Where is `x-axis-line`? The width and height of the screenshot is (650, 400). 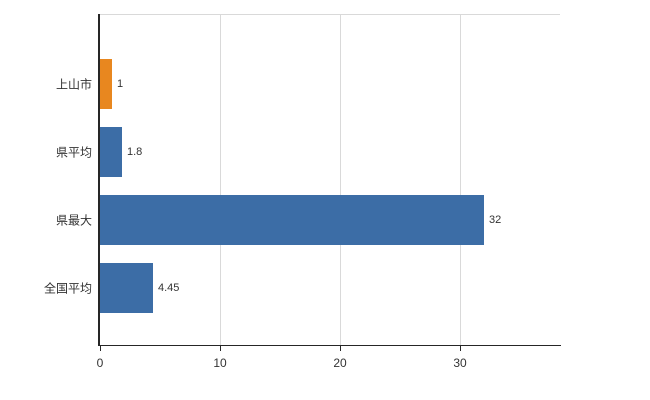
x-axis-line is located at coordinates (329, 345).